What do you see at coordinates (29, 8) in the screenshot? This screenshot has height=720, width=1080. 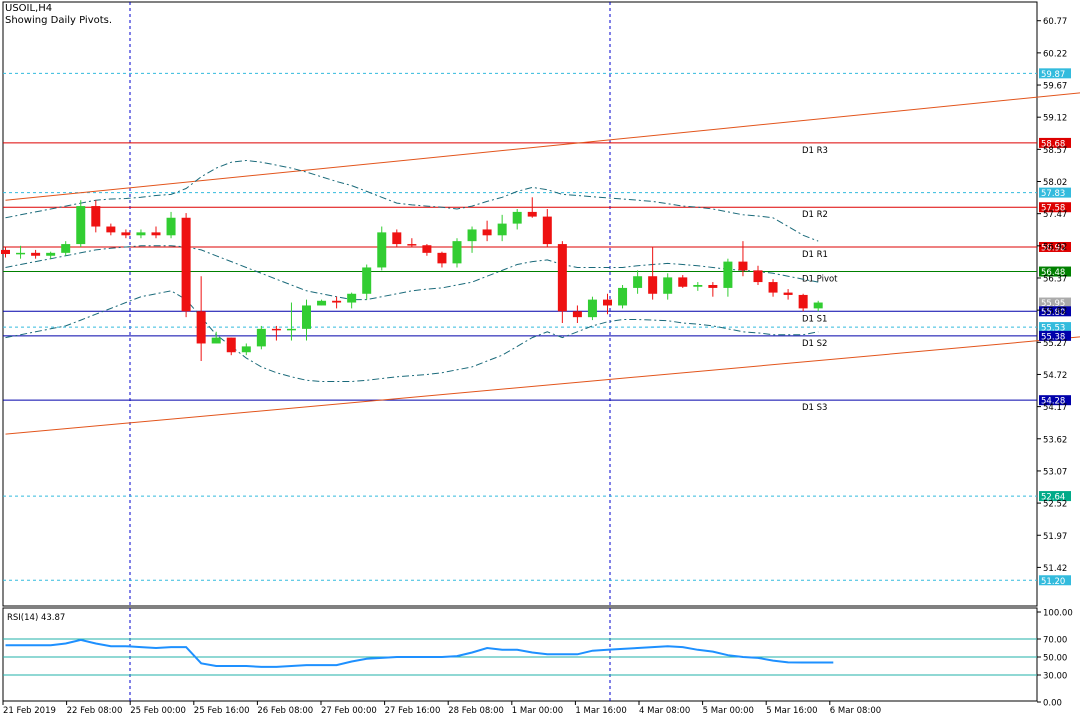 I see `symbol-label: USOIL,H4` at bounding box center [29, 8].